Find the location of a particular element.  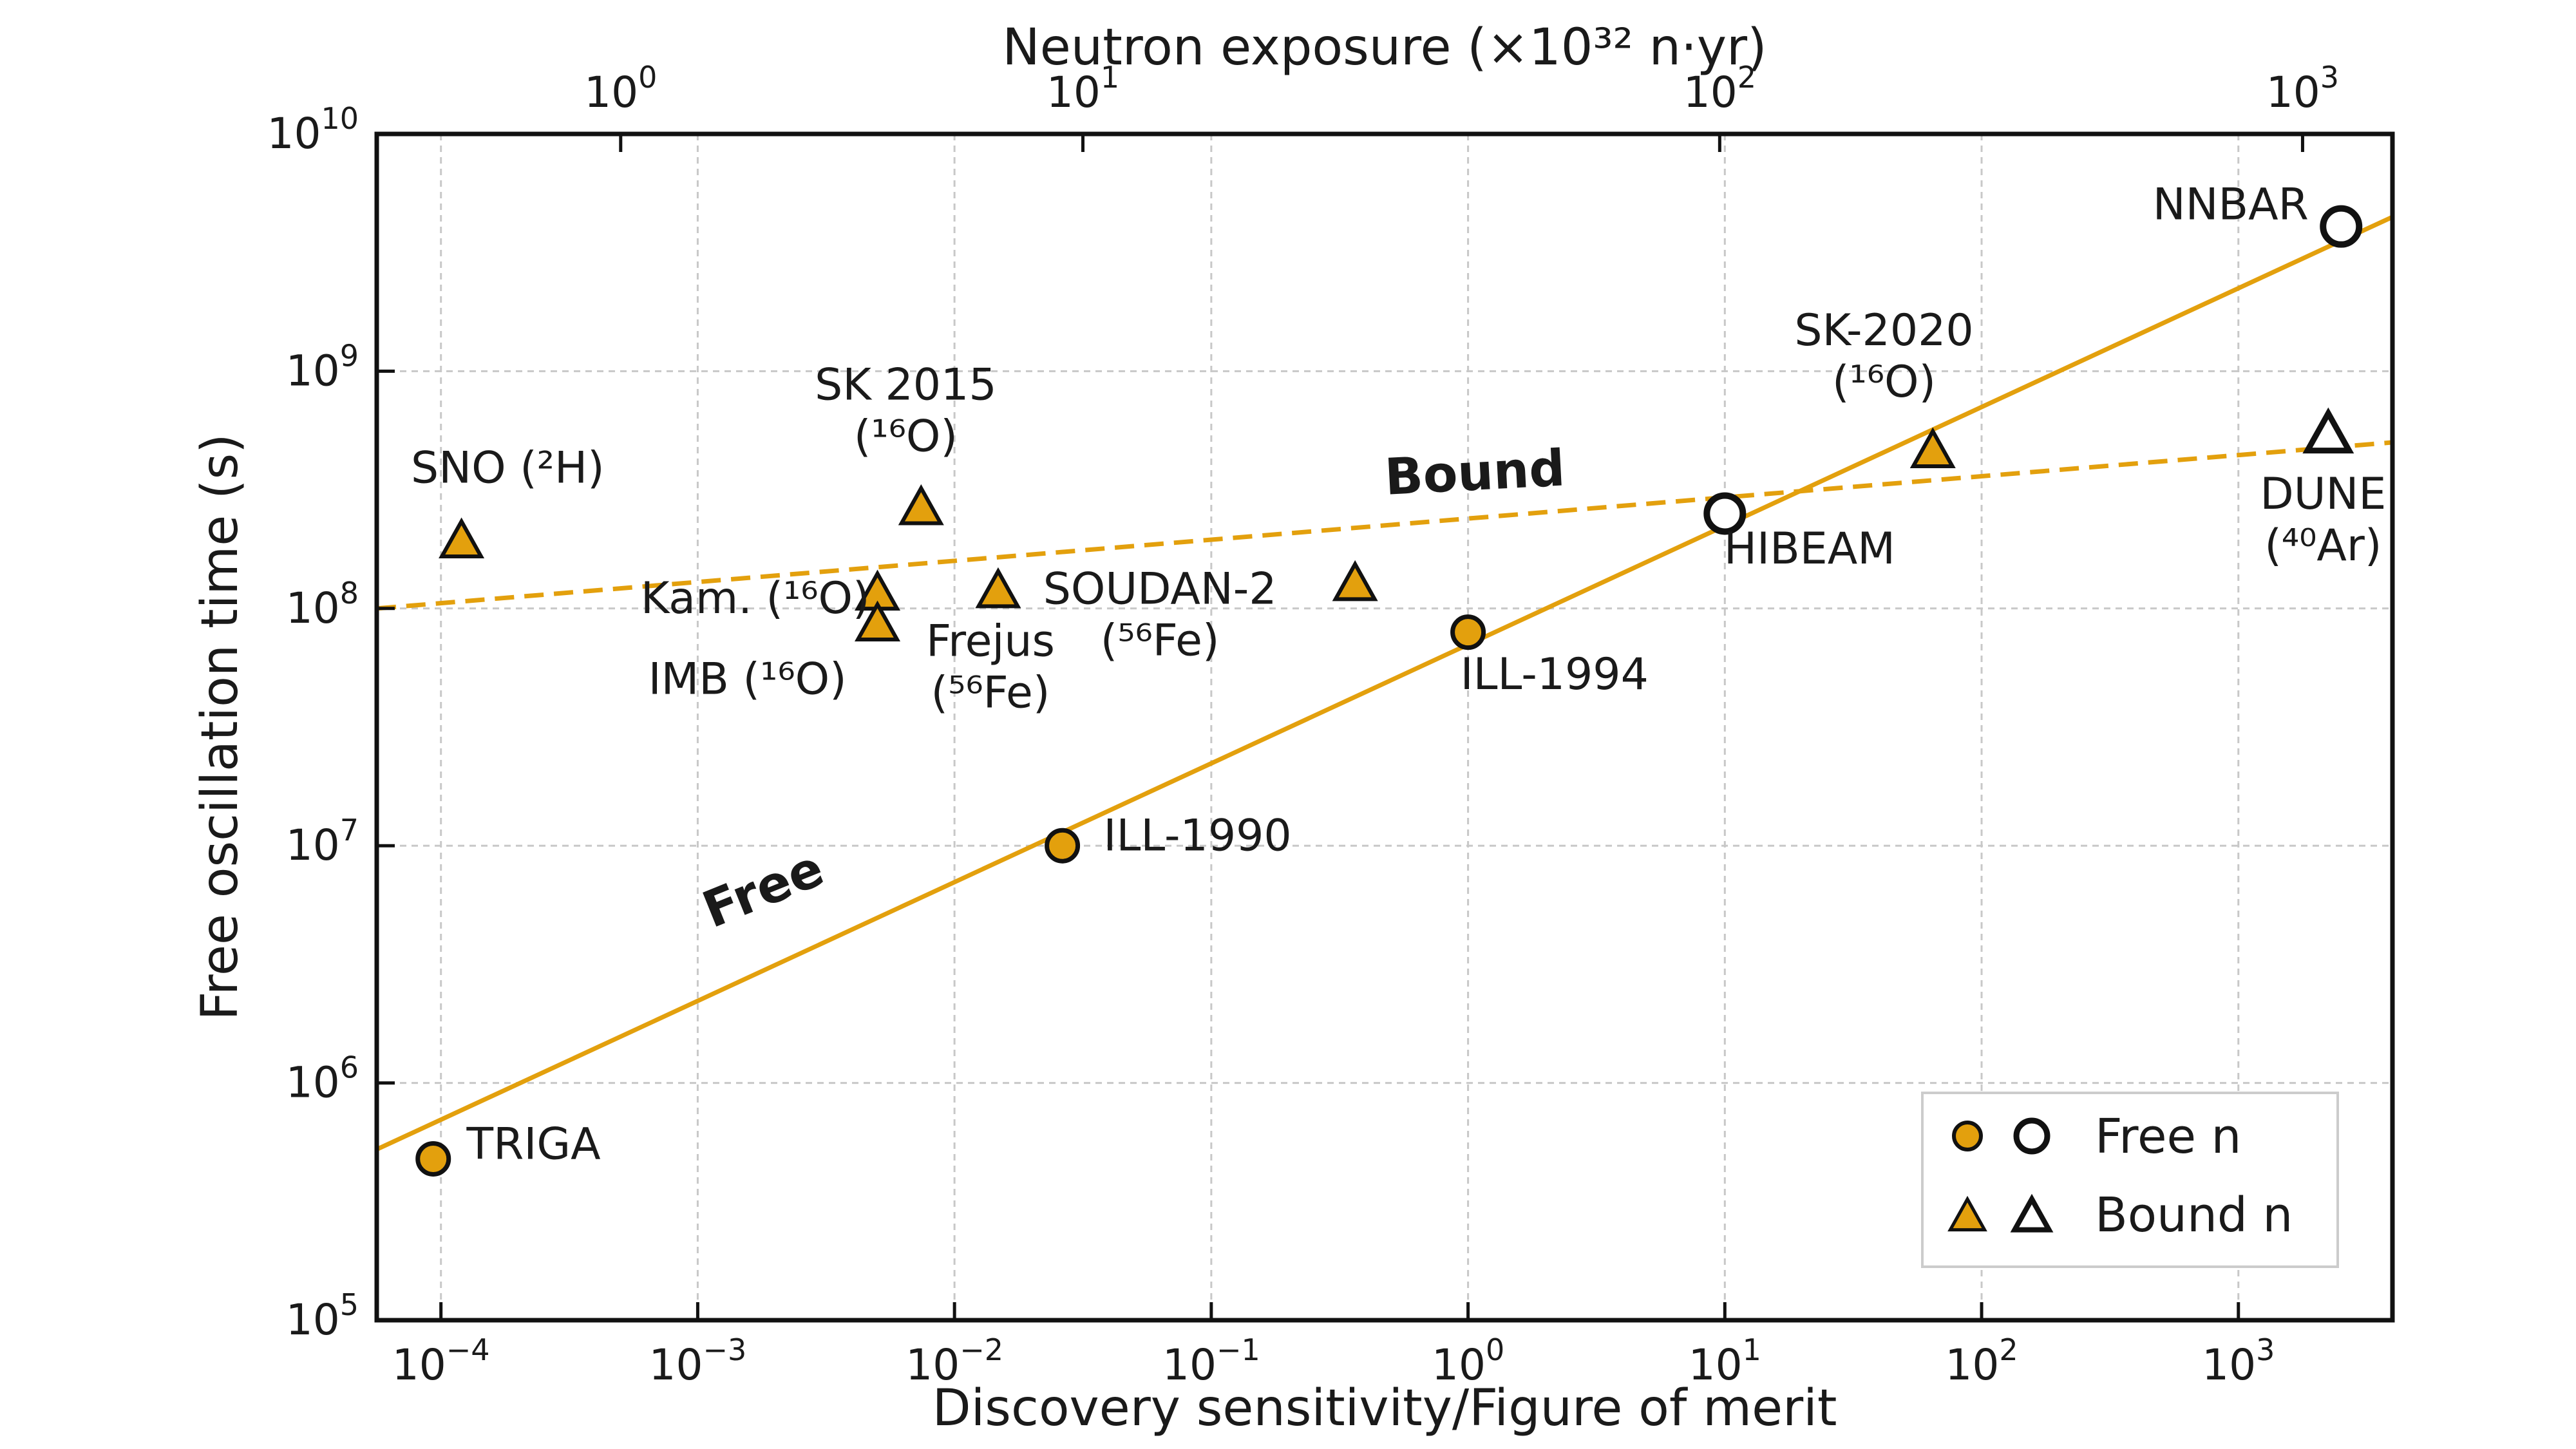

top-tick-label: 10² is located at coordinates (1719, 88).